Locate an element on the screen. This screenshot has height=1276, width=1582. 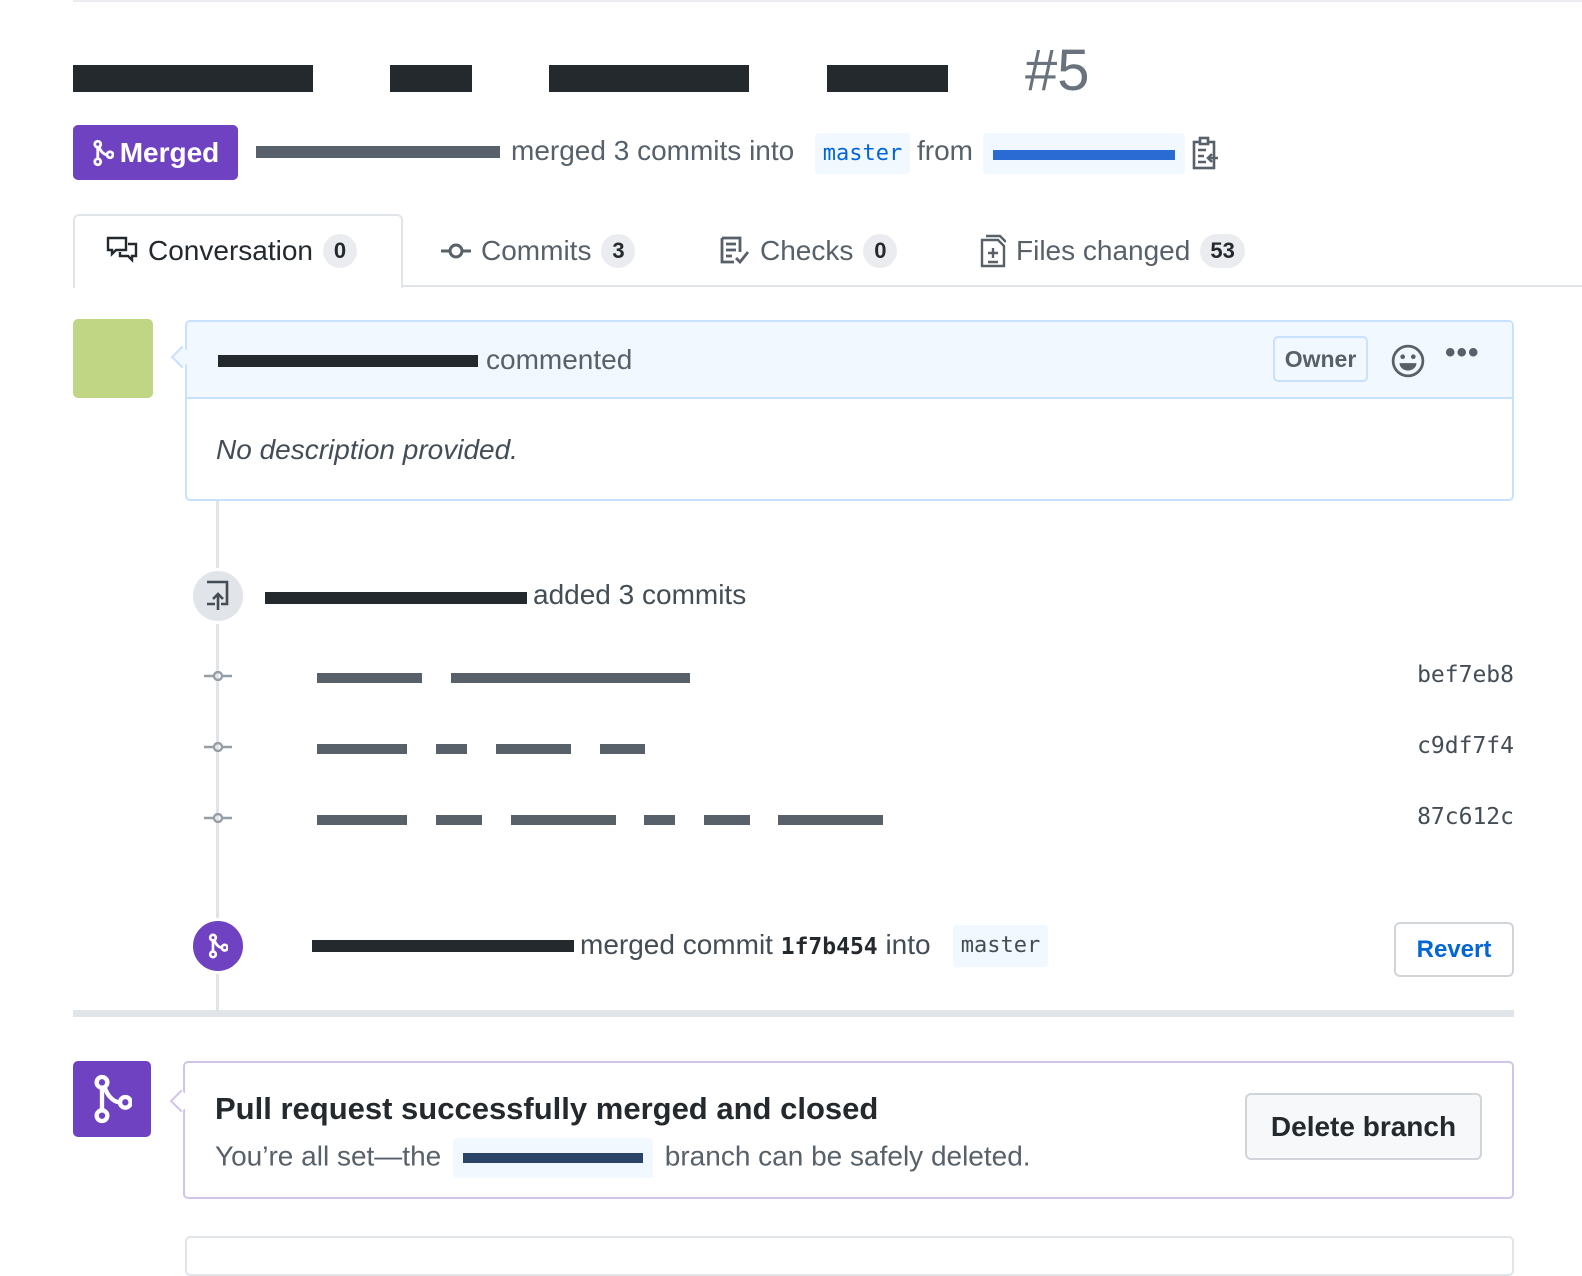
more-options-icon: ••• is located at coordinates (1462, 352).